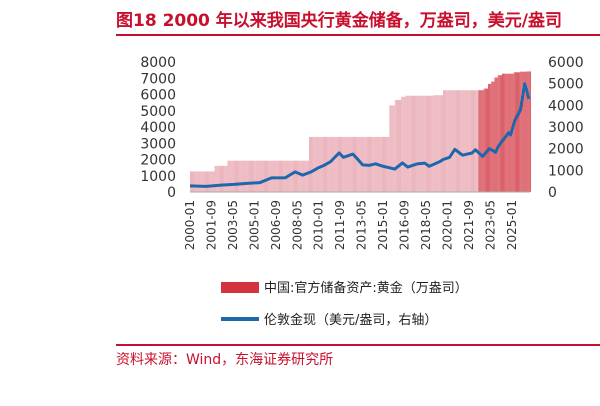  I want to click on x-tick-label: 2003-05, so click(233, 225).